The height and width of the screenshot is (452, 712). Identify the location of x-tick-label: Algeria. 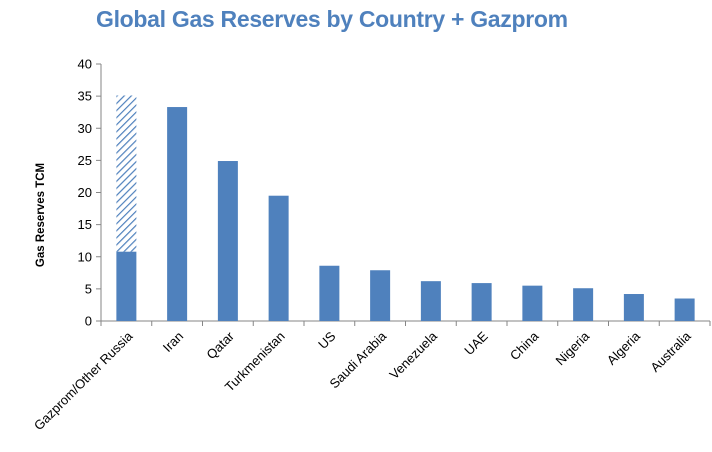
(624, 348).